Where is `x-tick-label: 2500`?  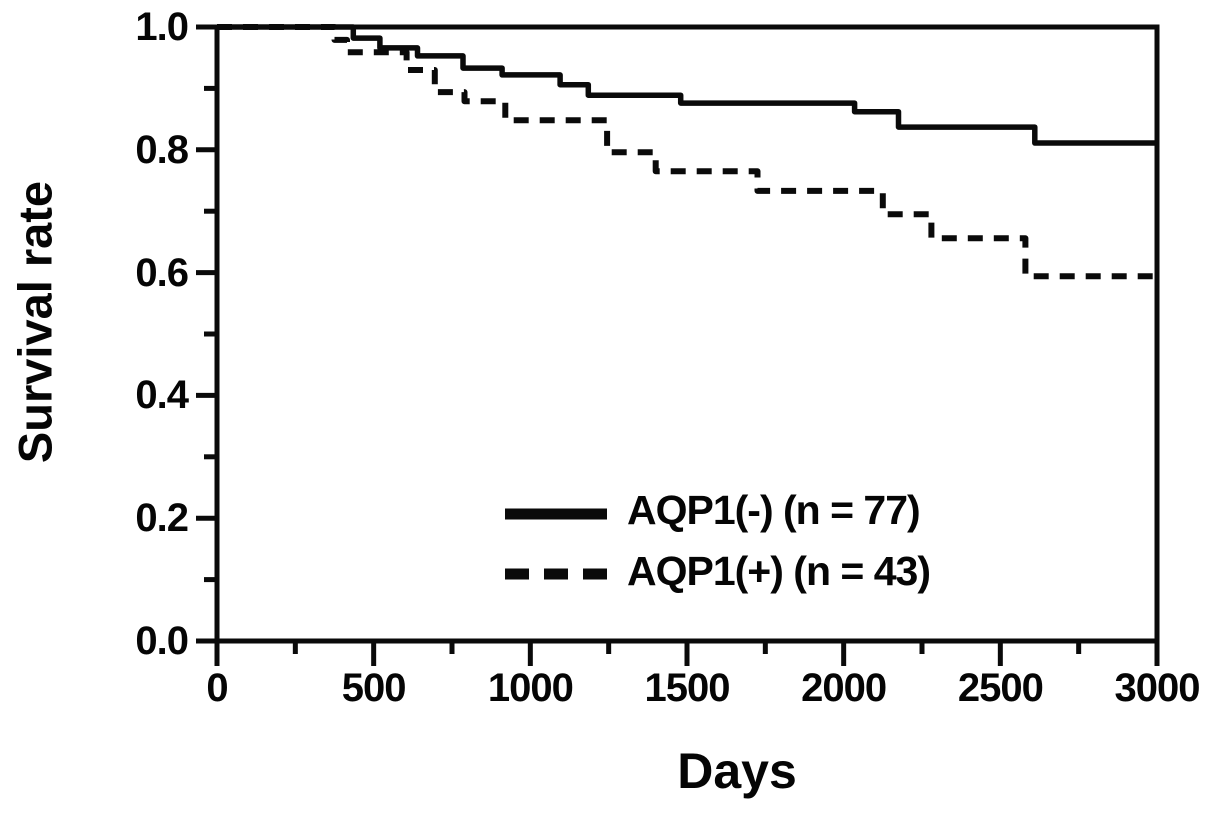
x-tick-label: 2500 is located at coordinates (1000, 688).